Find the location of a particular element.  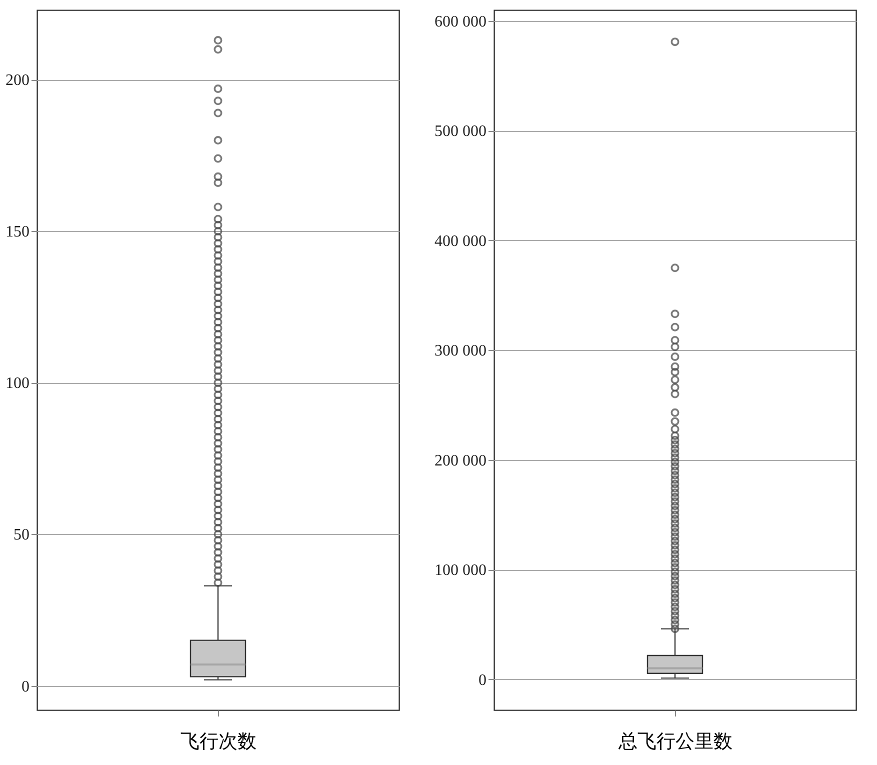

y-tick-label: 200 000 is located at coordinates (460, 461).